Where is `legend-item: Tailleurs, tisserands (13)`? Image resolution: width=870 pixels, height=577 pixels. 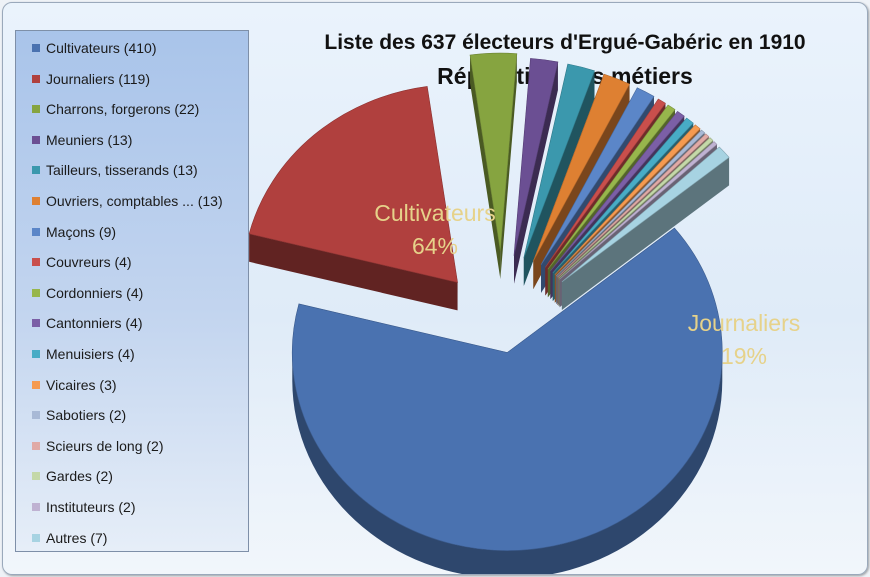
legend-item: Tailleurs, tisserands (13) is located at coordinates (115, 170).